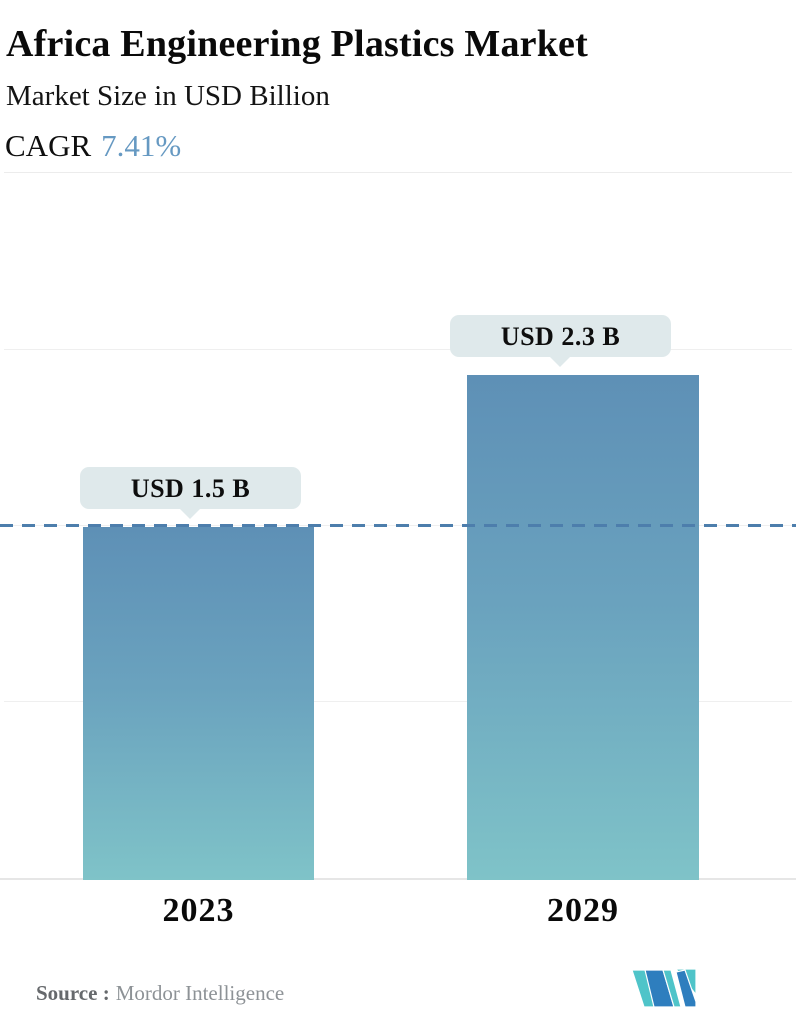 The width and height of the screenshot is (796, 1034). What do you see at coordinates (48, 145) in the screenshot?
I see `cagr-label: CAGR` at bounding box center [48, 145].